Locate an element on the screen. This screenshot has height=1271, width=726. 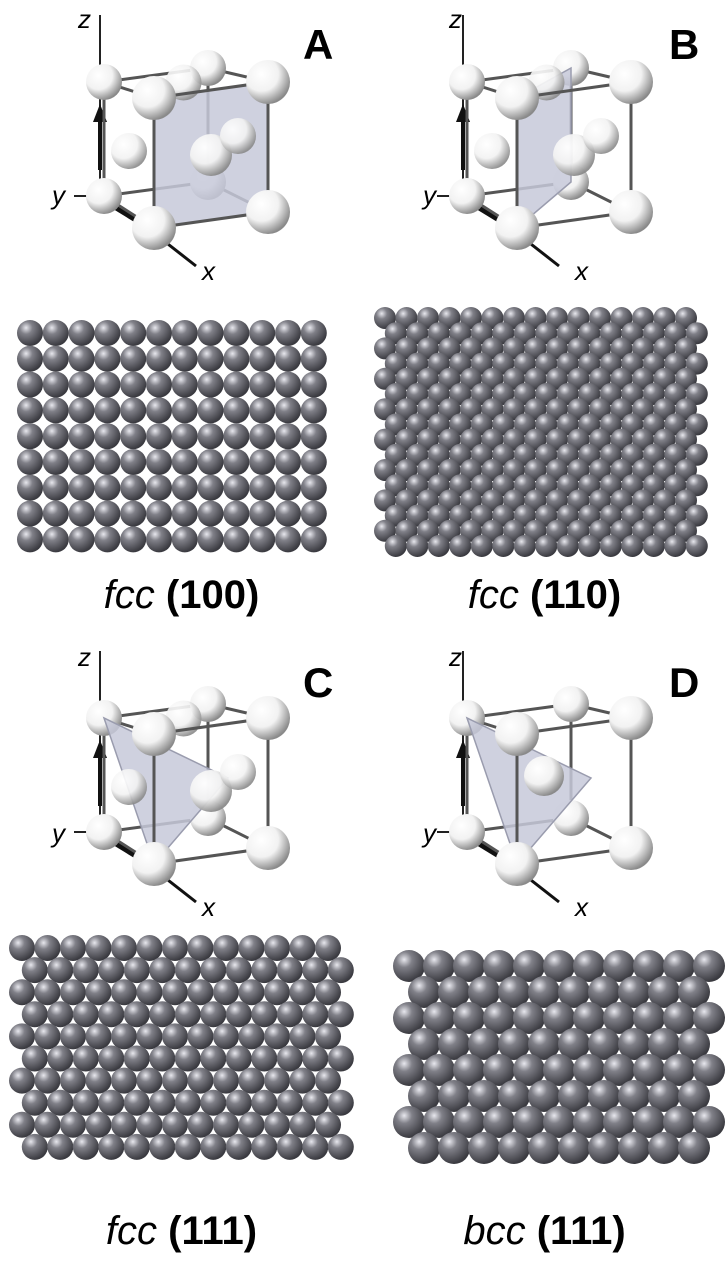
miller-index-d: (111) is located at coordinates (581, 1231).